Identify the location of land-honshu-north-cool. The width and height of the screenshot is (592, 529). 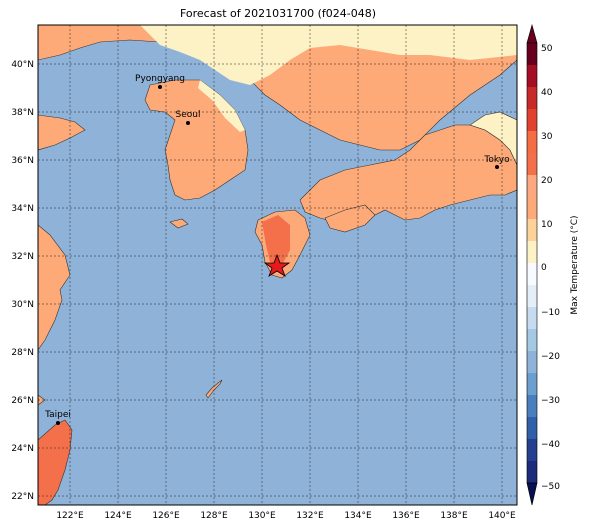
(493, 138).